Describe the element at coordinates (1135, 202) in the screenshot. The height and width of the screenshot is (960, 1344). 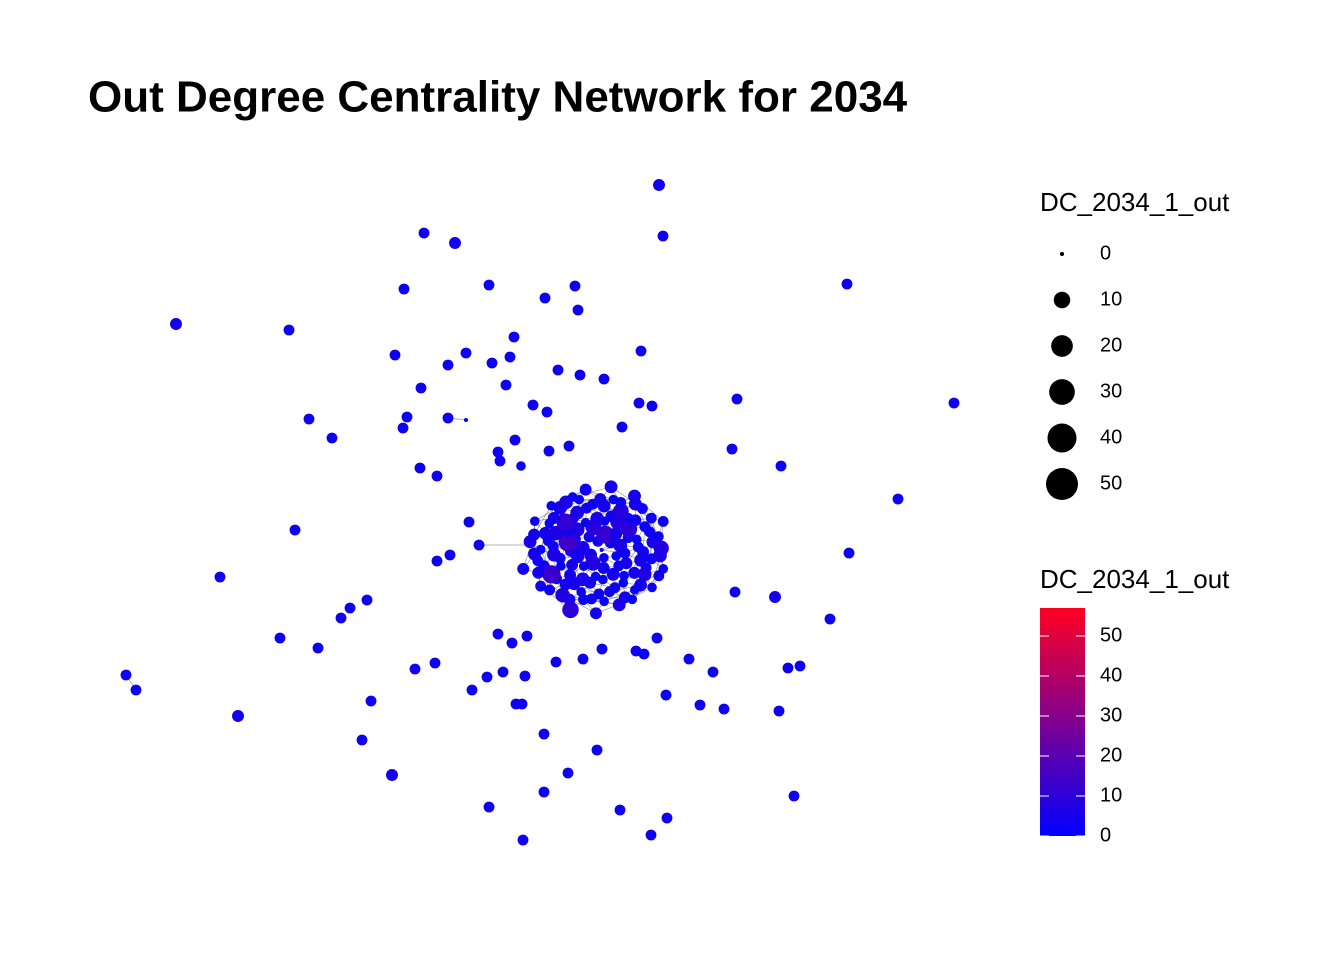
I see `size-legend-title: DC_2034_1_out` at that location.